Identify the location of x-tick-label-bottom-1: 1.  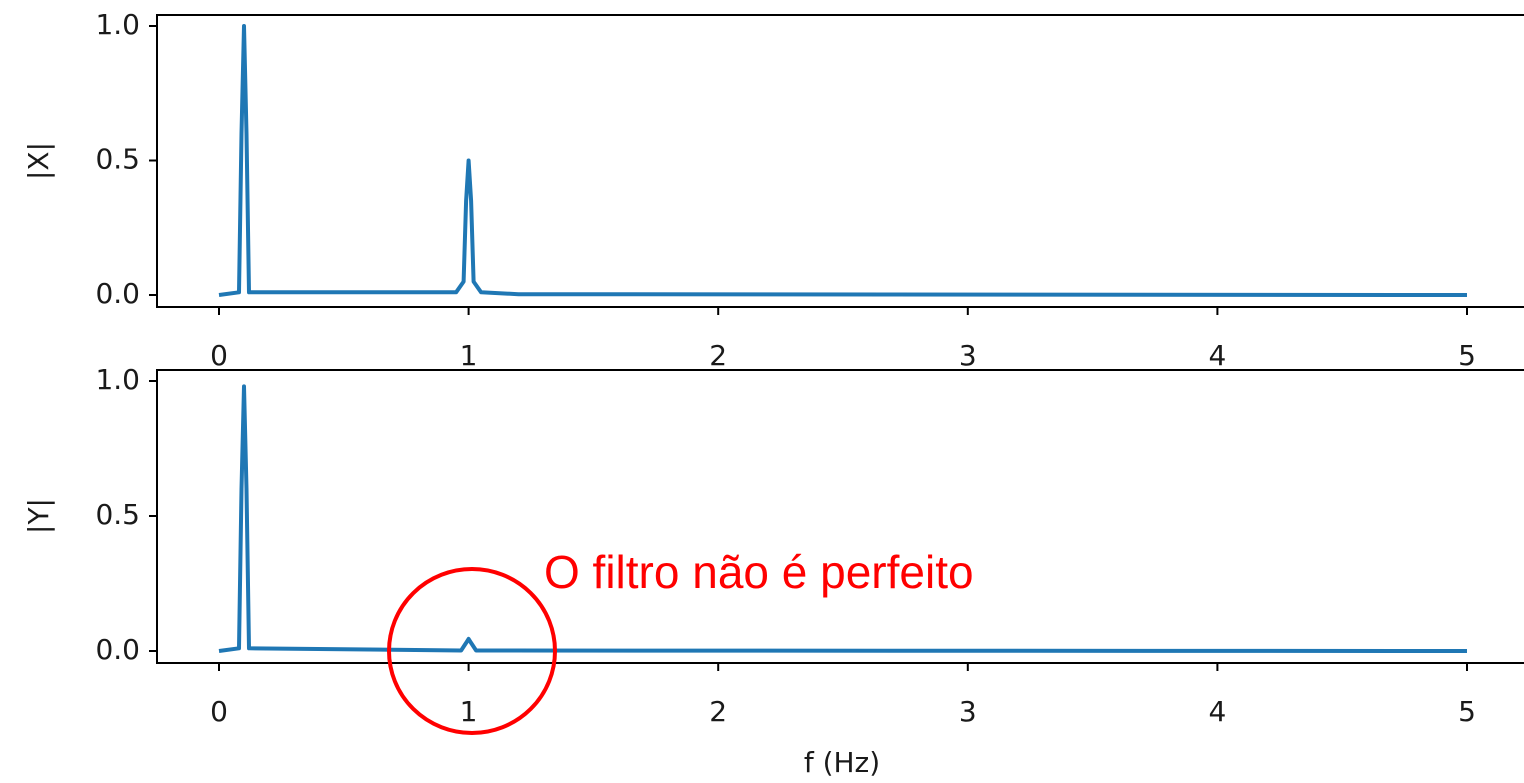
(469, 711).